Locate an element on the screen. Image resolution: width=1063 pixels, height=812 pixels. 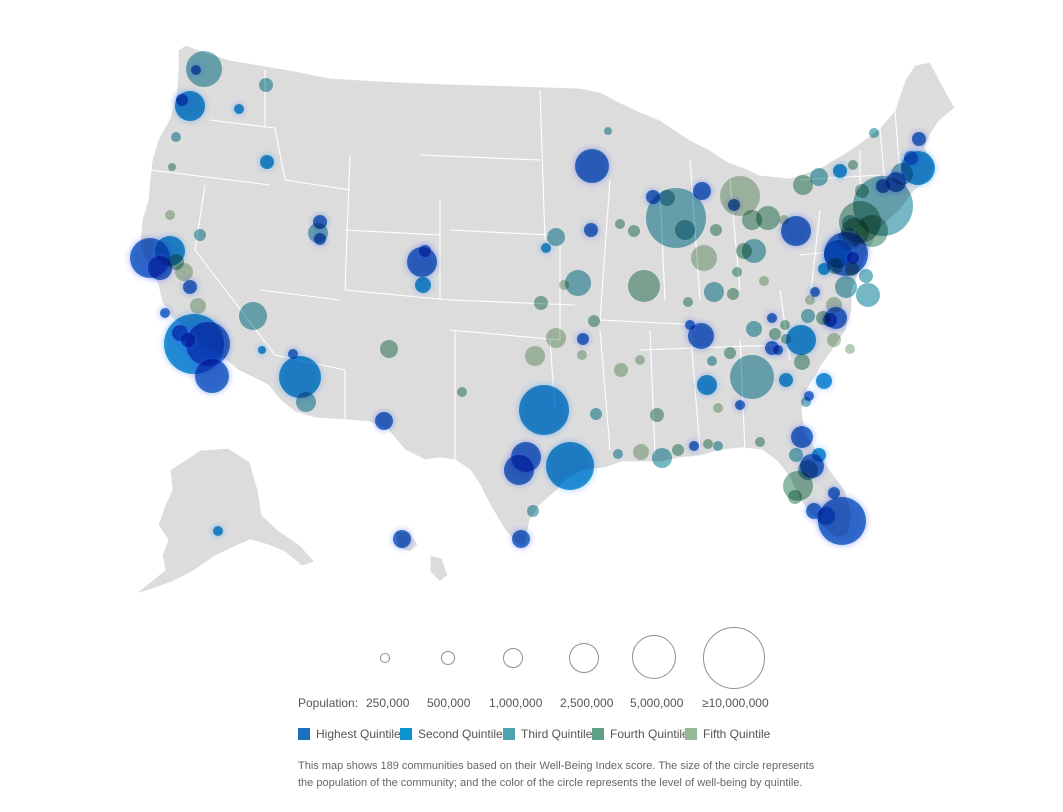
legend-label: Third Quintile is located at coordinates (557, 734).